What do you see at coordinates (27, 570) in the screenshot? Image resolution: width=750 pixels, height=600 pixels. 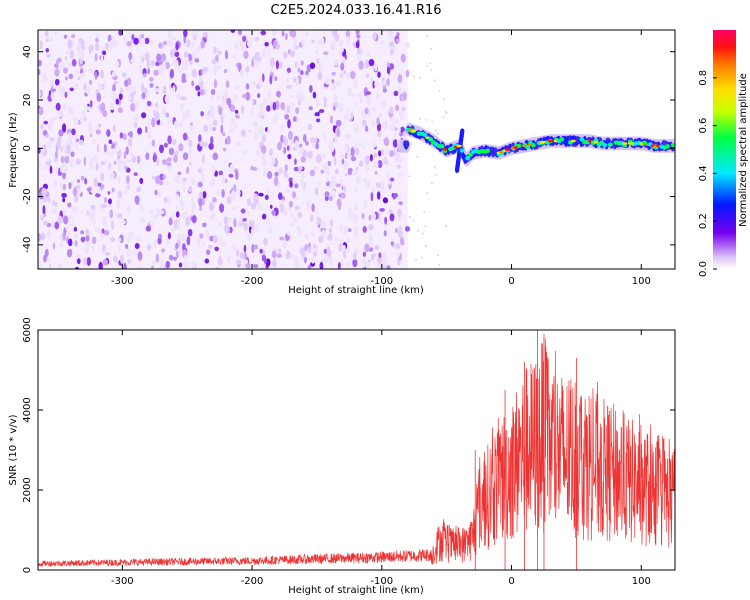 I see `y-tick-label: 0` at bounding box center [27, 570].